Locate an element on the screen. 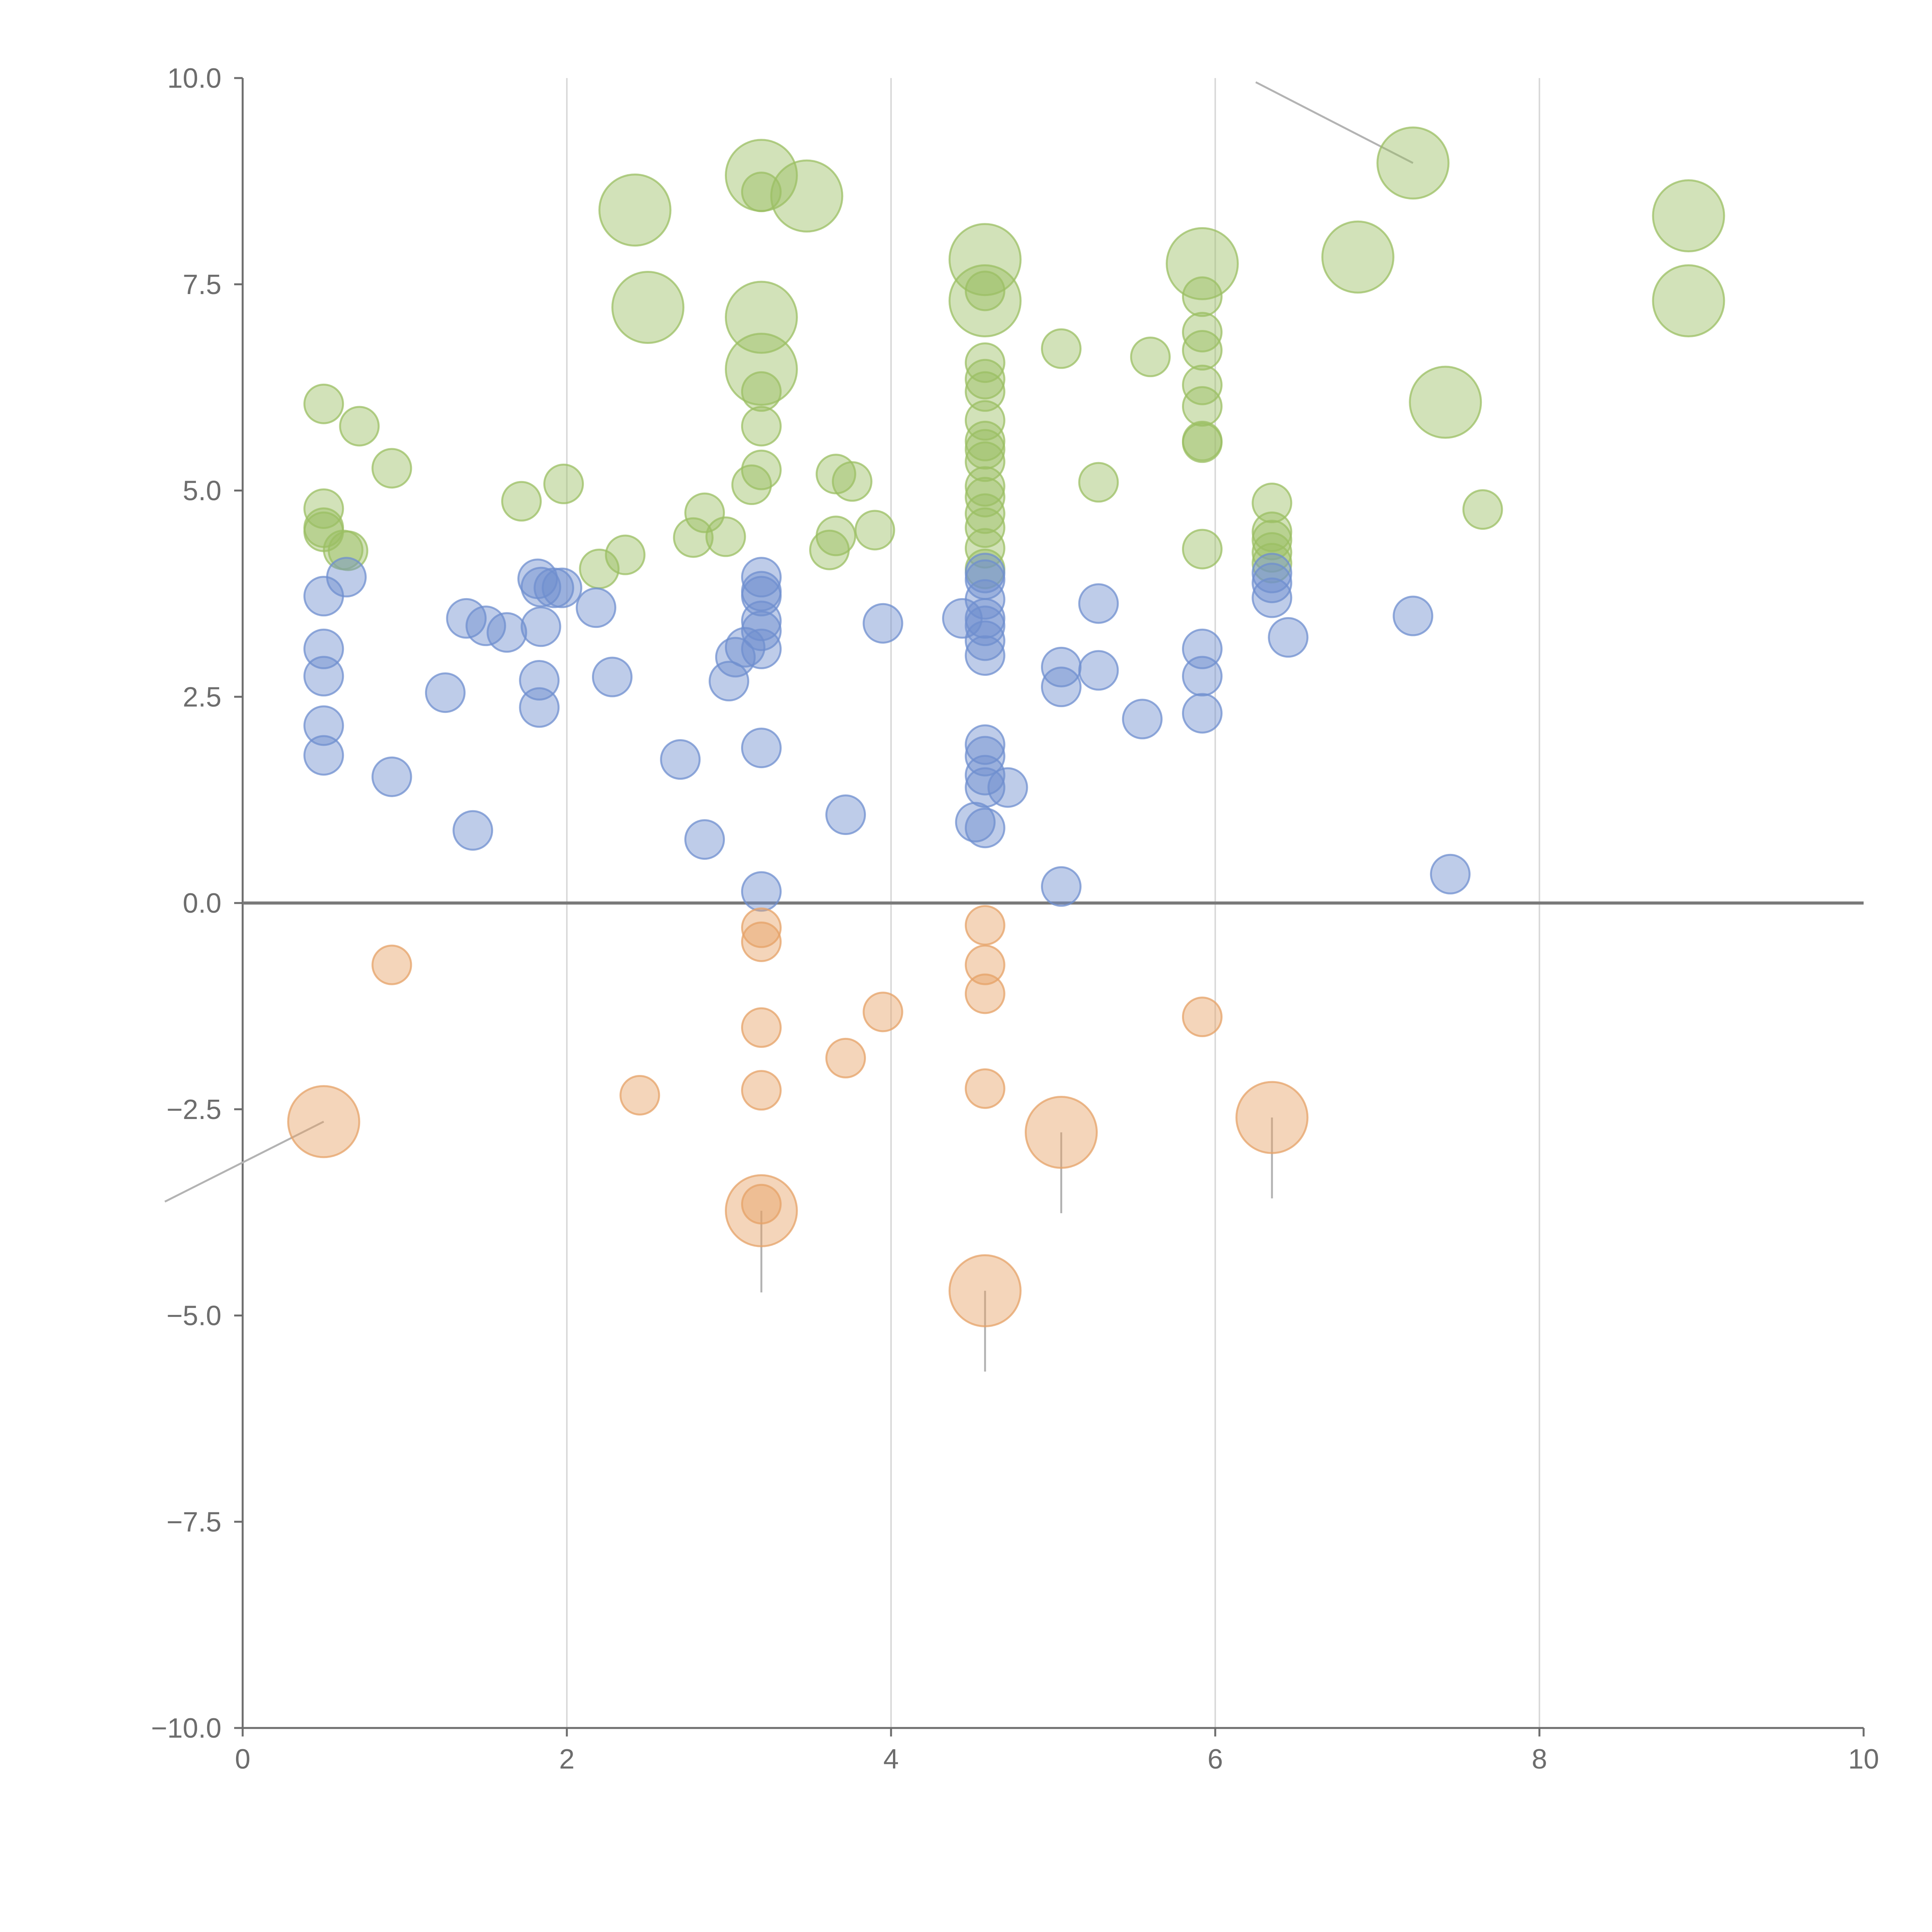 The width and height of the screenshot is (1932, 1932). y-tick-label: −5.0 is located at coordinates (194, 1317).